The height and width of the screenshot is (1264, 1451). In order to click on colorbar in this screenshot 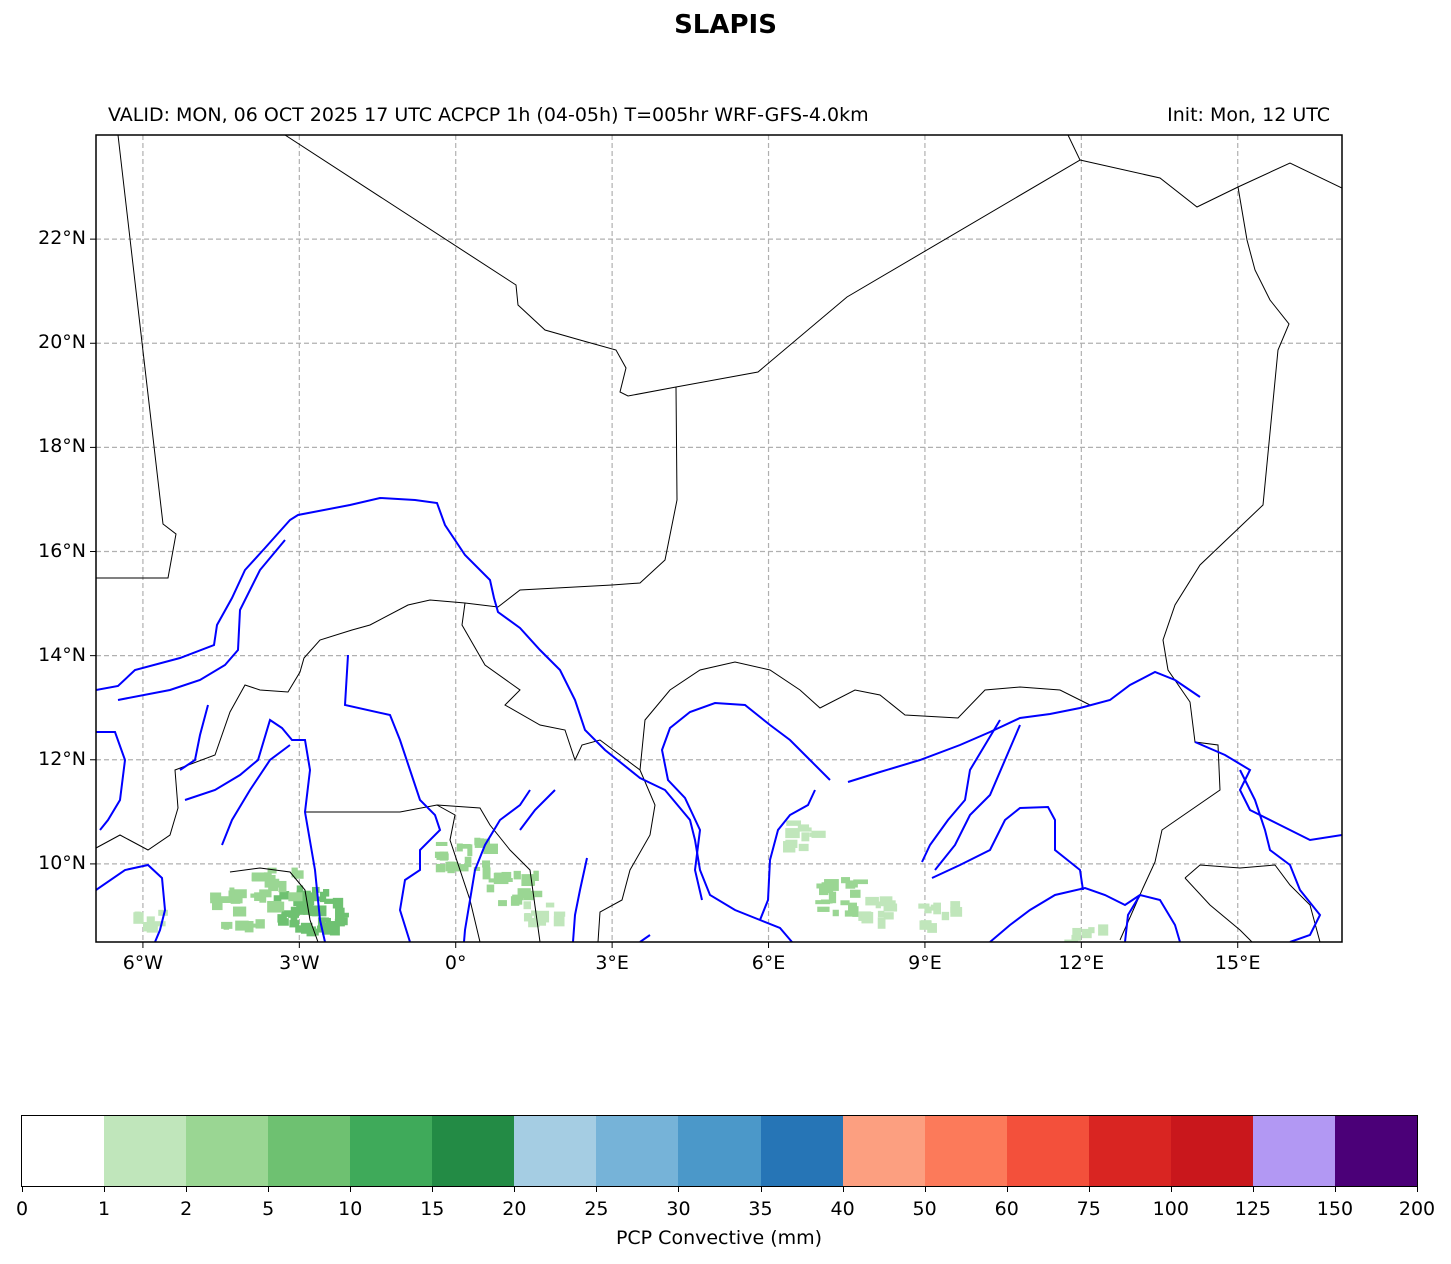, I will do `click(720, 1151)`.